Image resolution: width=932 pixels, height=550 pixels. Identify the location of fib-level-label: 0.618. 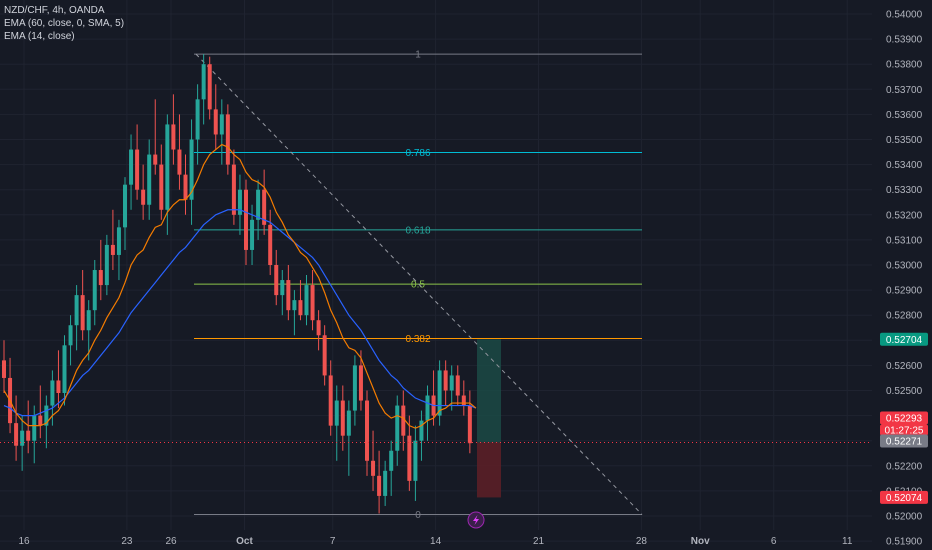
(417, 230).